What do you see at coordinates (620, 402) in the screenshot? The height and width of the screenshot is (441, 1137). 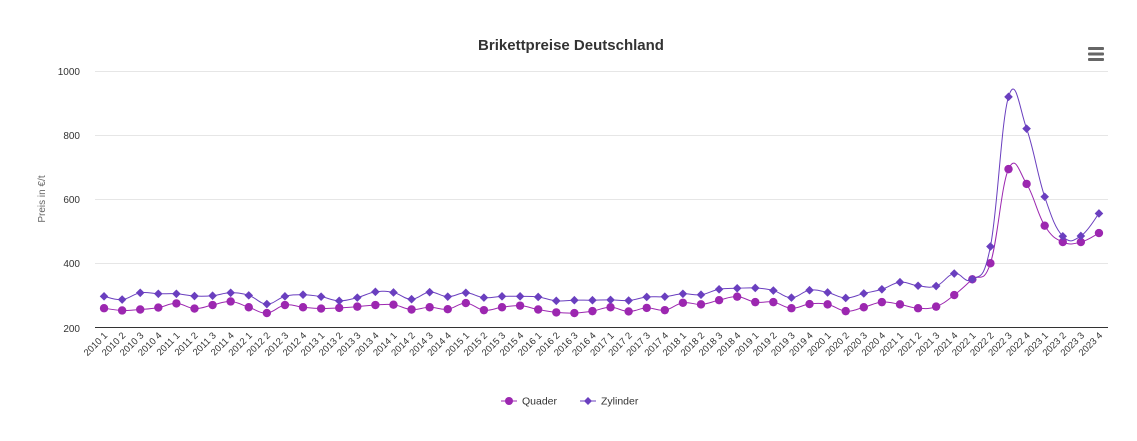 I see `legend-label-zylinder: Zylinder` at bounding box center [620, 402].